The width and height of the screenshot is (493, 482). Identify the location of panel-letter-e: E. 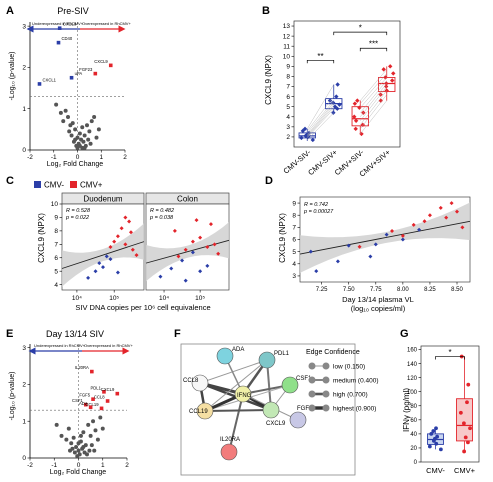
(9, 334).